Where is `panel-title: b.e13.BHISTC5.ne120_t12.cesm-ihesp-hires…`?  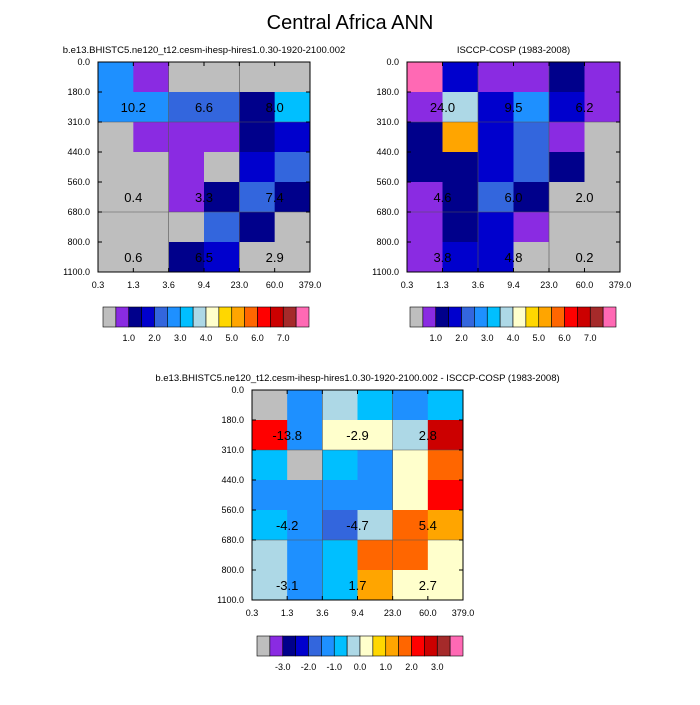 panel-title: b.e13.BHISTC5.ne120_t12.cesm-ihesp-hires… is located at coordinates (357, 378).